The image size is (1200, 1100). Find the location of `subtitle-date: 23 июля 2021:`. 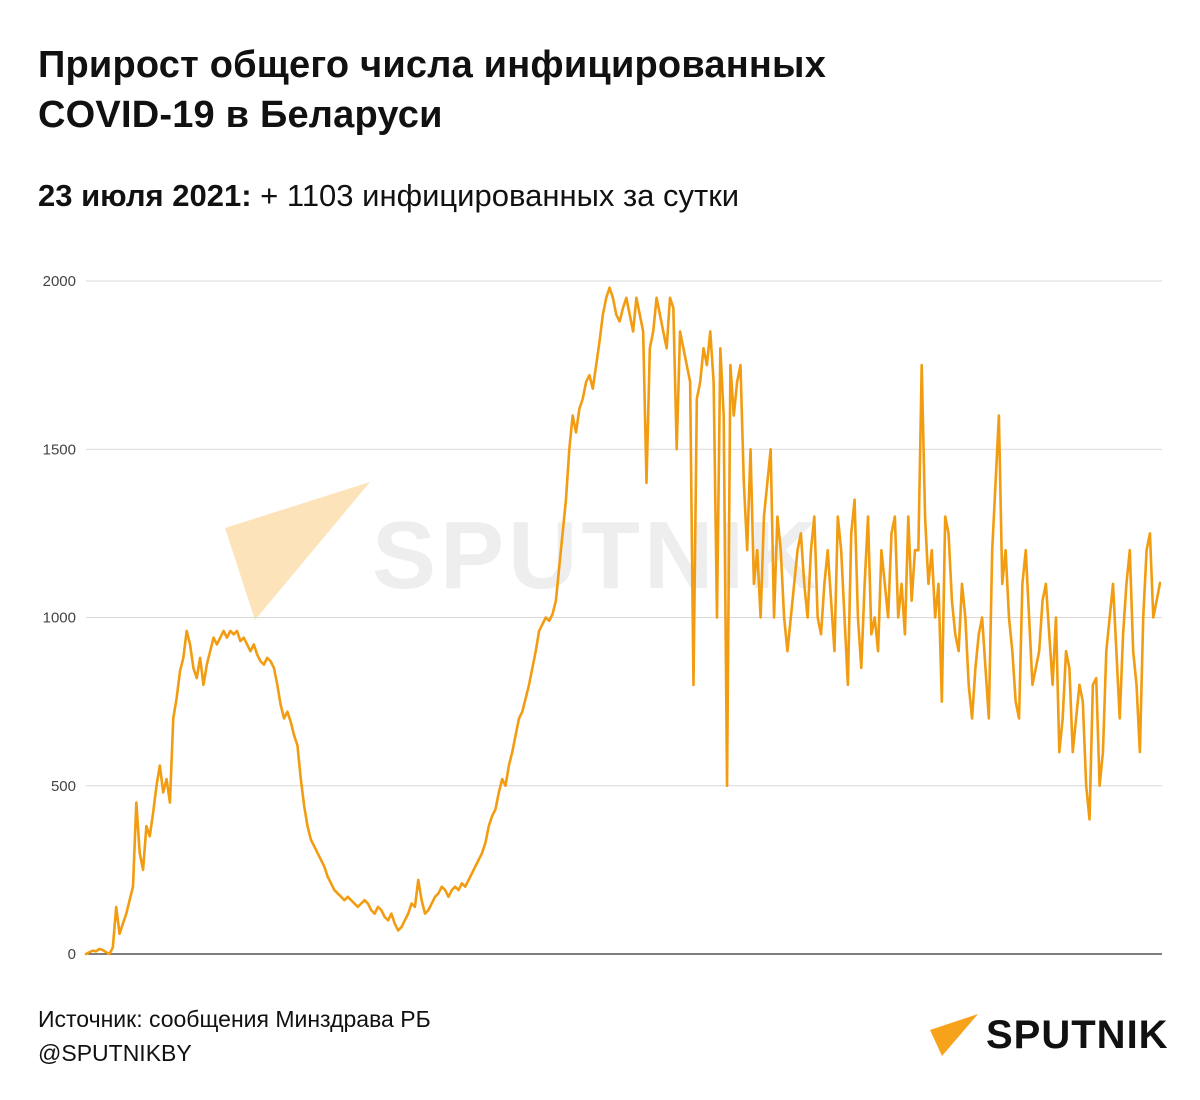

subtitle-date: 23 июля 2021: is located at coordinates (145, 195).